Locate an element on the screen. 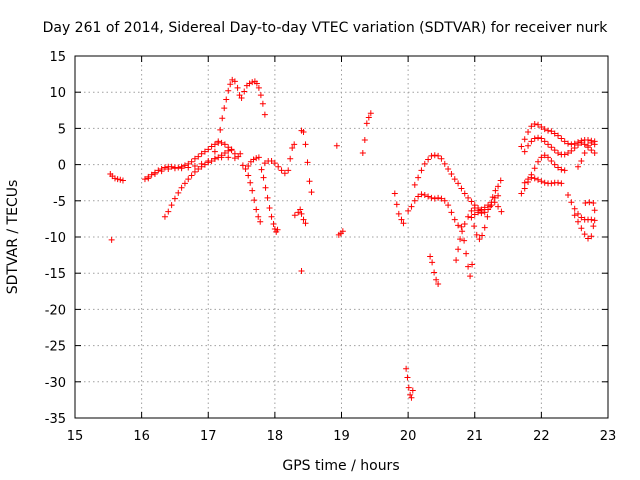  series-s21 is located at coordinates (464, 254).